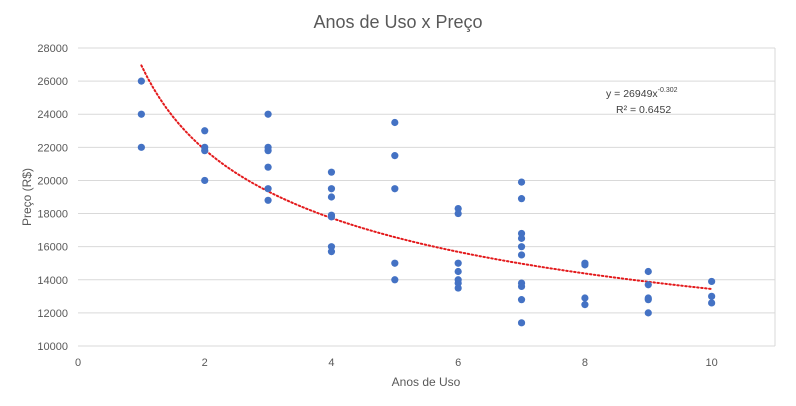  I want to click on y-tick-label: 14000, so click(52, 281).